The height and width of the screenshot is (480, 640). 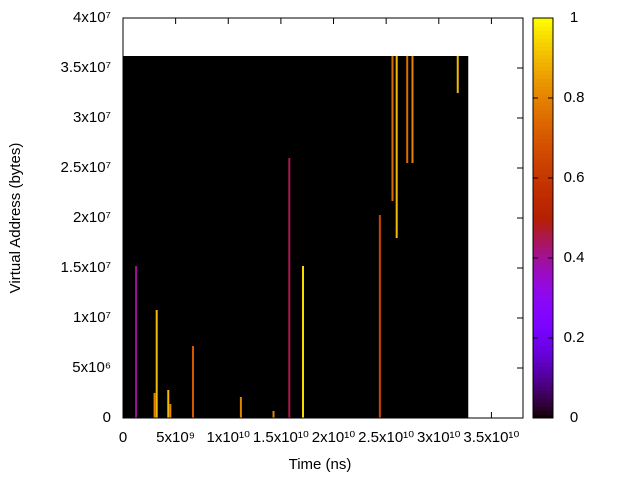 I want to click on y-tick-label: 3x10⁷, so click(x=92, y=117).